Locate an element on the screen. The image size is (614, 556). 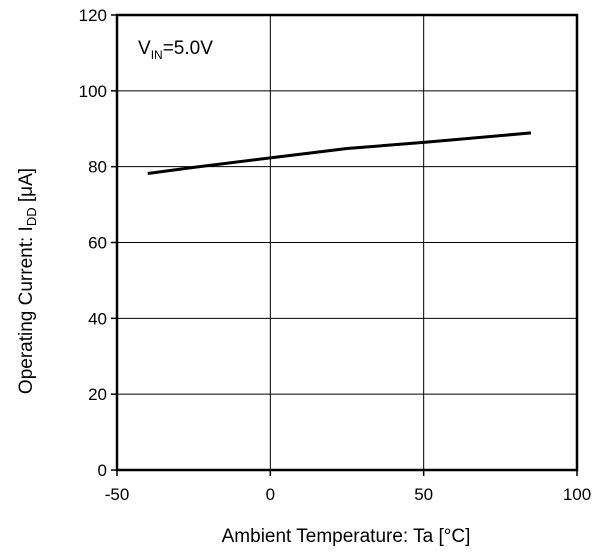
y-tick-label: 0 is located at coordinates (102, 470).